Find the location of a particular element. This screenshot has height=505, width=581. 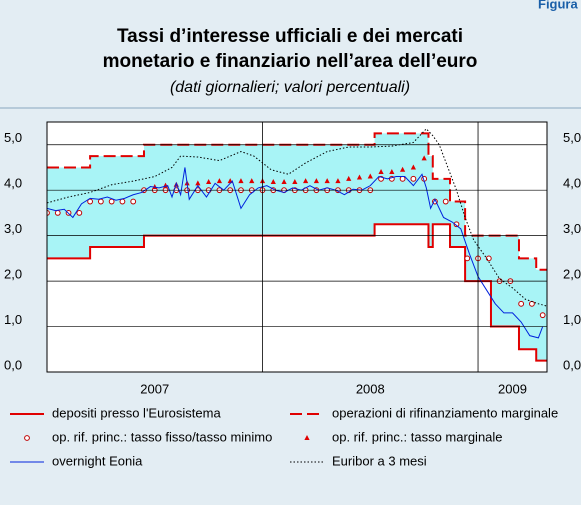

y-tick-label: 3,0 is located at coordinates (13, 228).